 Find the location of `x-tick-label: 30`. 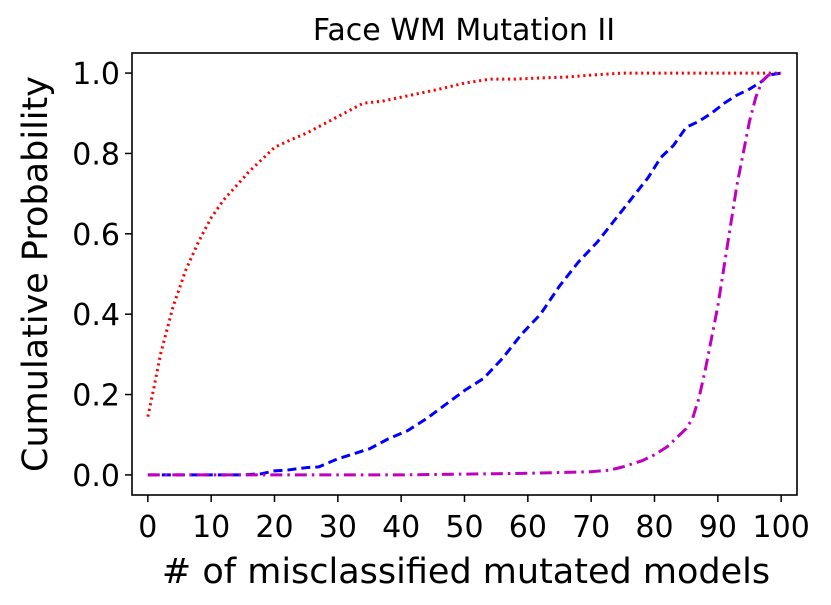

x-tick-label: 30 is located at coordinates (338, 527).